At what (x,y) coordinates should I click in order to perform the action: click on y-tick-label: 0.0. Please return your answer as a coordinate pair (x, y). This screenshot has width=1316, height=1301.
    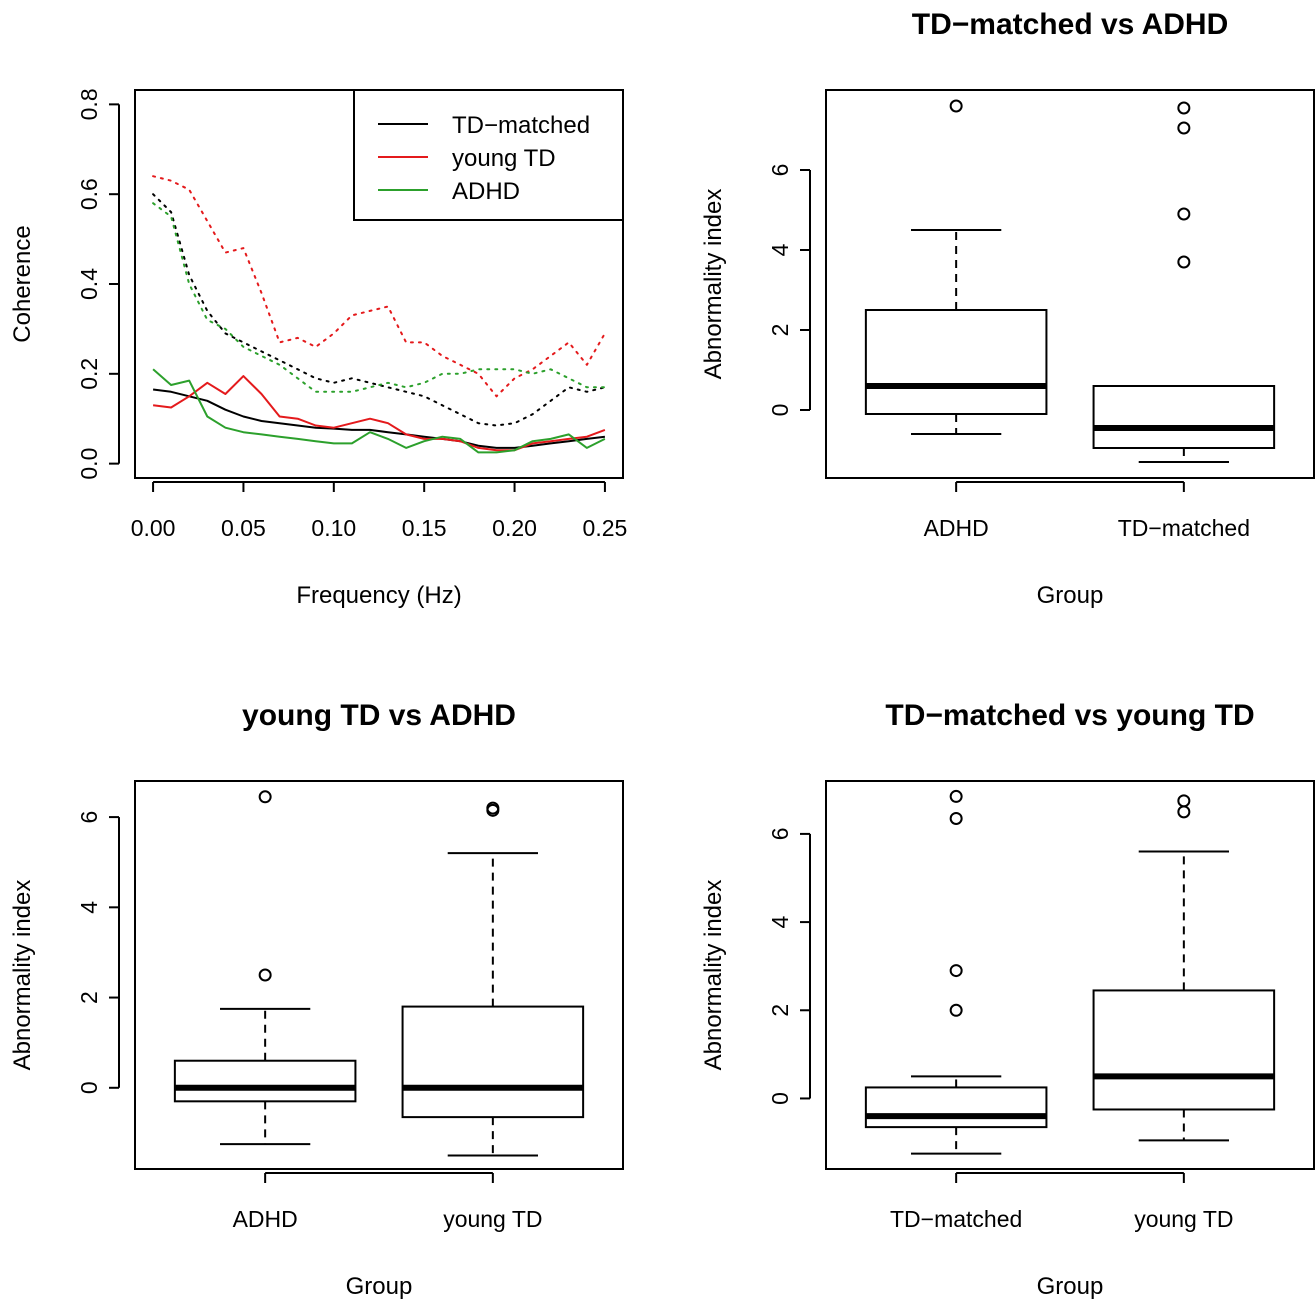
    Looking at the image, I should click on (89, 464).